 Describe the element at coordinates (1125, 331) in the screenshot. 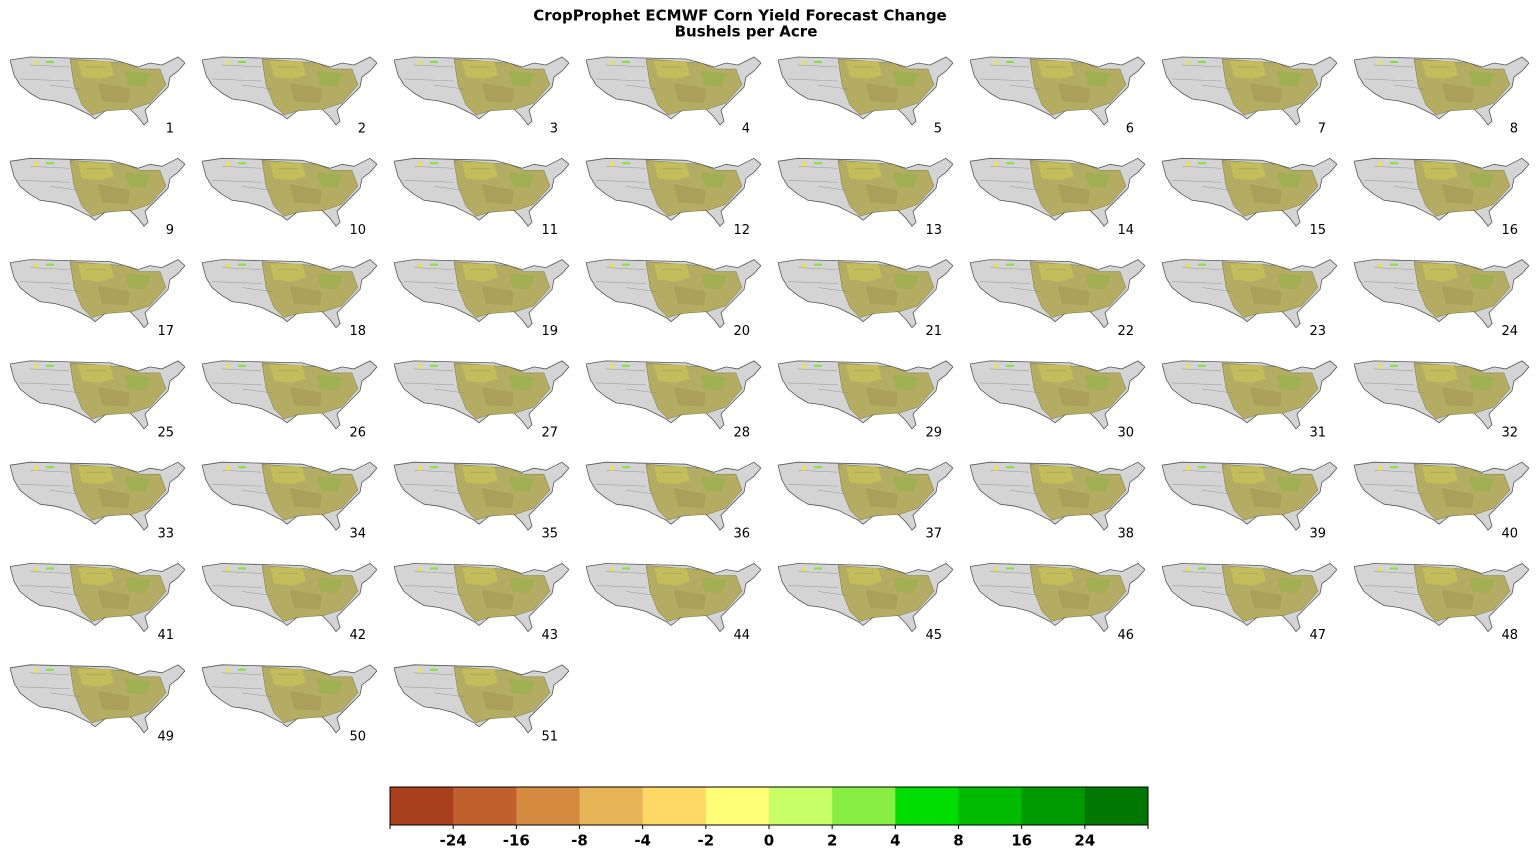

I see `panel-label: 22` at that location.